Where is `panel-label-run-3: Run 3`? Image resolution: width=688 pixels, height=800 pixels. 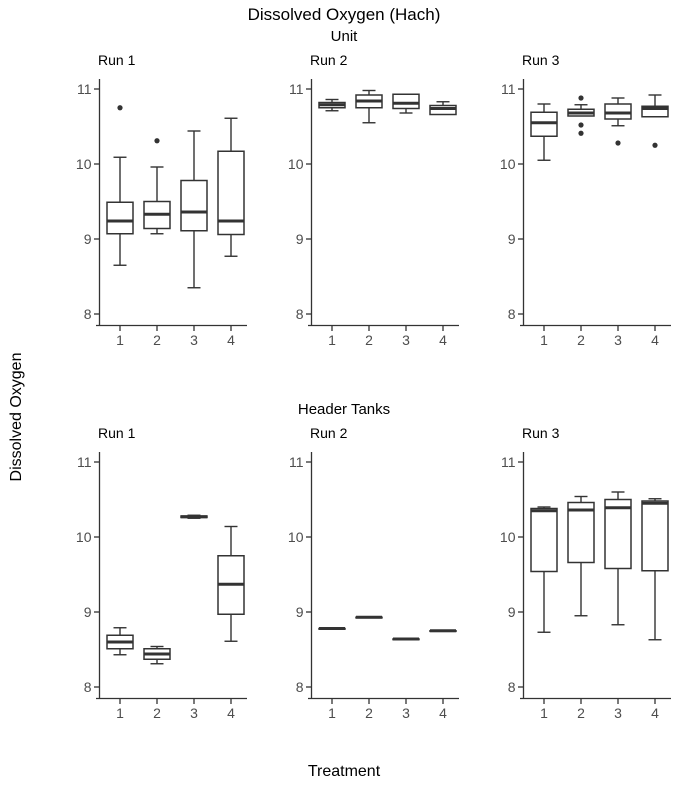 panel-label-run-3: Run 3 is located at coordinates (541, 60).